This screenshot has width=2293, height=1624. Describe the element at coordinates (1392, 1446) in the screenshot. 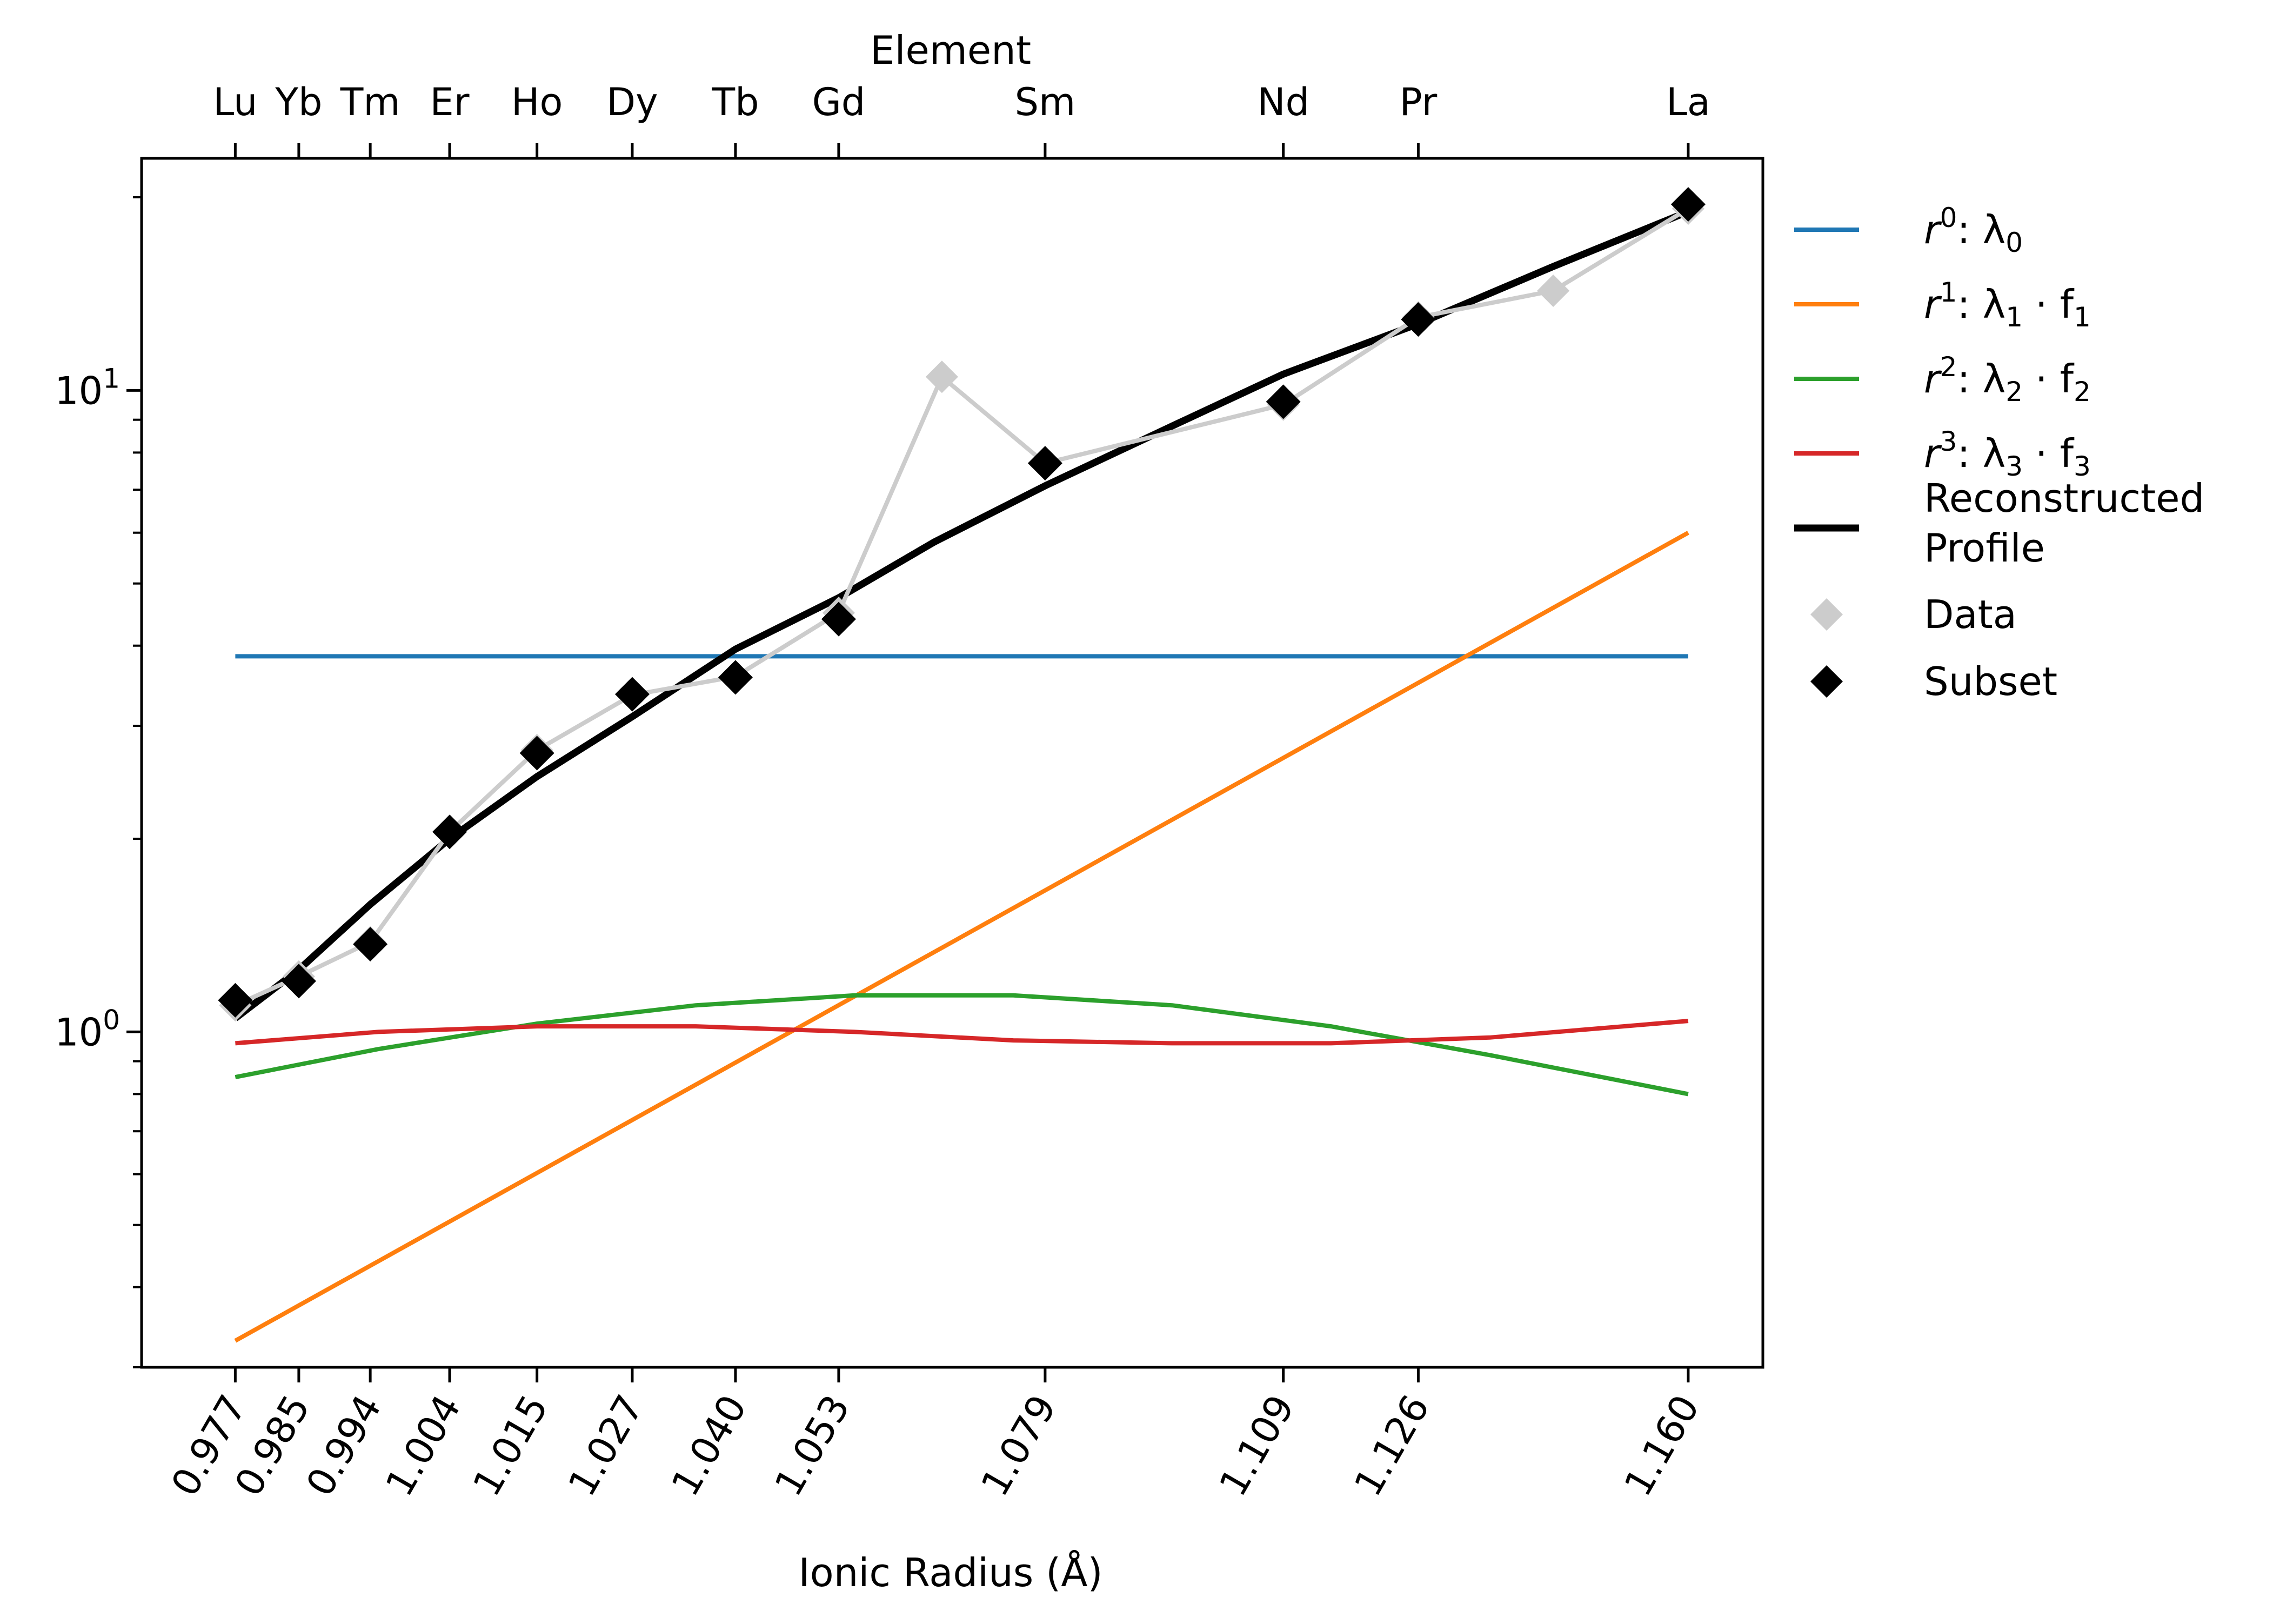

I see `x-tick-label: 1.126` at that location.